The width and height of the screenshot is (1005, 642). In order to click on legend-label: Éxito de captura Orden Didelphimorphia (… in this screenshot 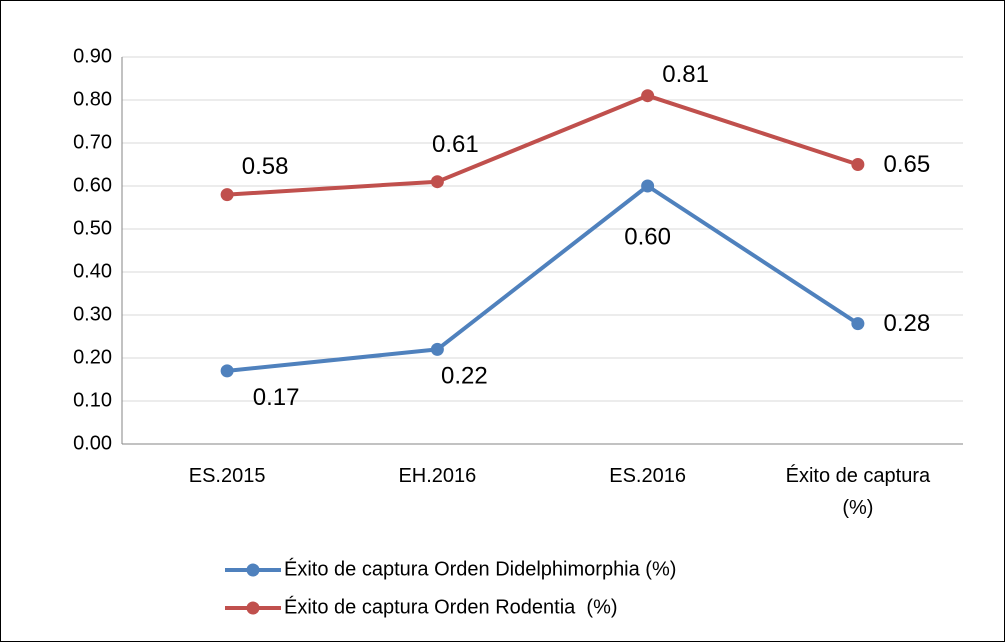, I will do `click(480, 568)`.